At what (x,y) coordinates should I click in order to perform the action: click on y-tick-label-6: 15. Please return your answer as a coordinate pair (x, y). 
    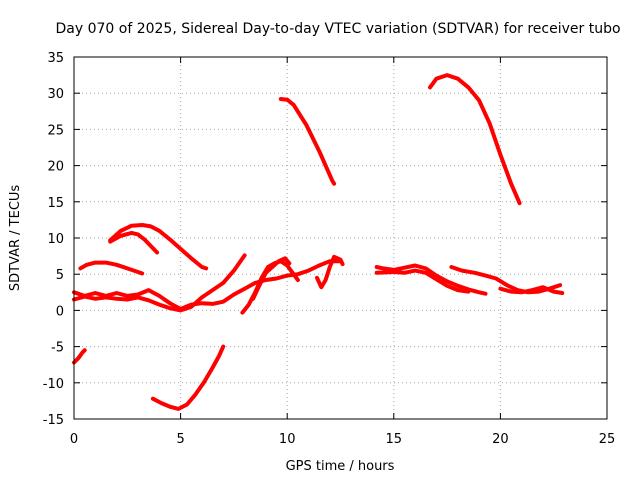
    Looking at the image, I should click on (55, 203).